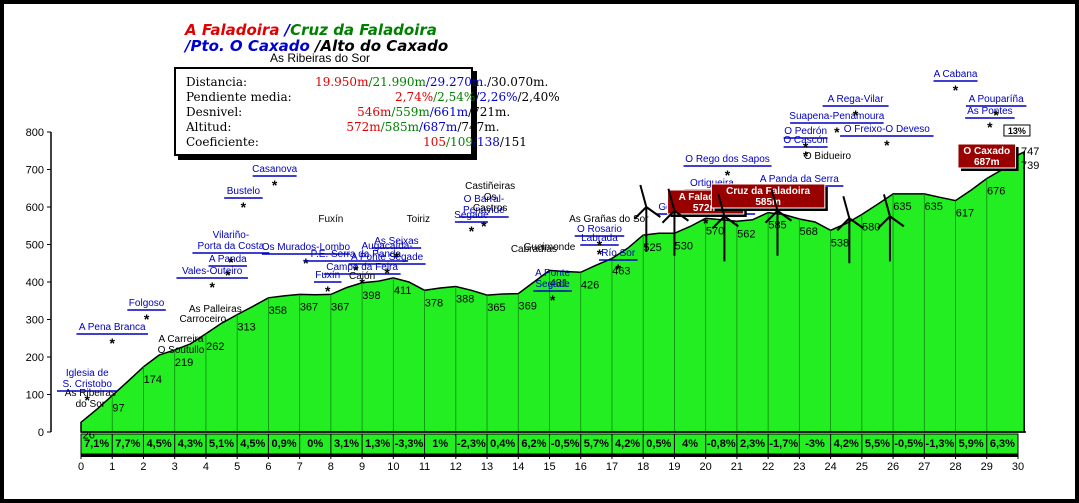 The image size is (1079, 503). What do you see at coordinates (435, 142) in the screenshot?
I see `stat-value: 105` at bounding box center [435, 142].